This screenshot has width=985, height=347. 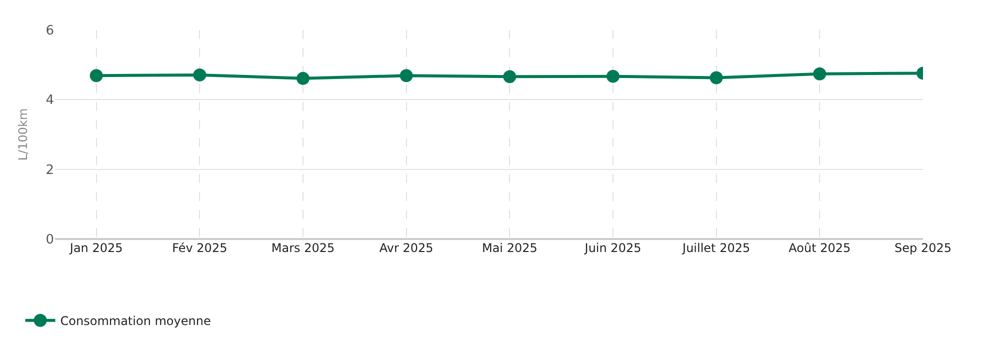 What do you see at coordinates (50, 170) in the screenshot?
I see `y-tick-label: 2` at bounding box center [50, 170].